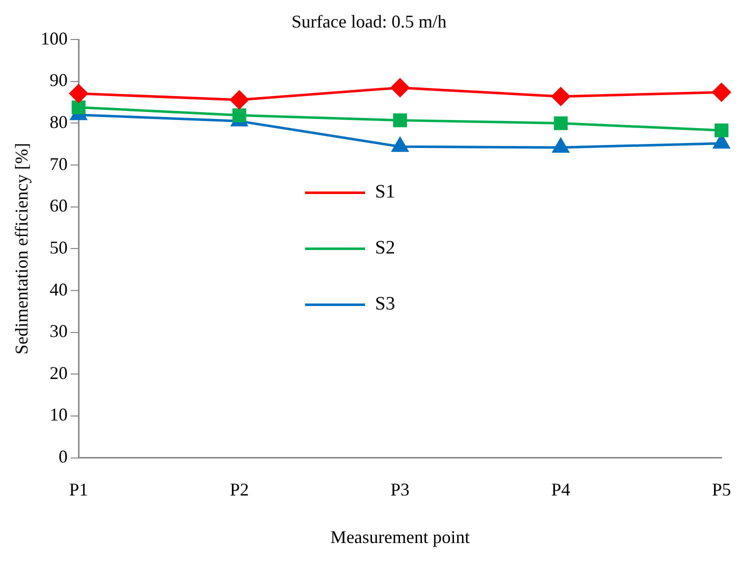 The width and height of the screenshot is (753, 561). What do you see at coordinates (78, 489) in the screenshot?
I see `x-tick-label: P1` at bounding box center [78, 489].